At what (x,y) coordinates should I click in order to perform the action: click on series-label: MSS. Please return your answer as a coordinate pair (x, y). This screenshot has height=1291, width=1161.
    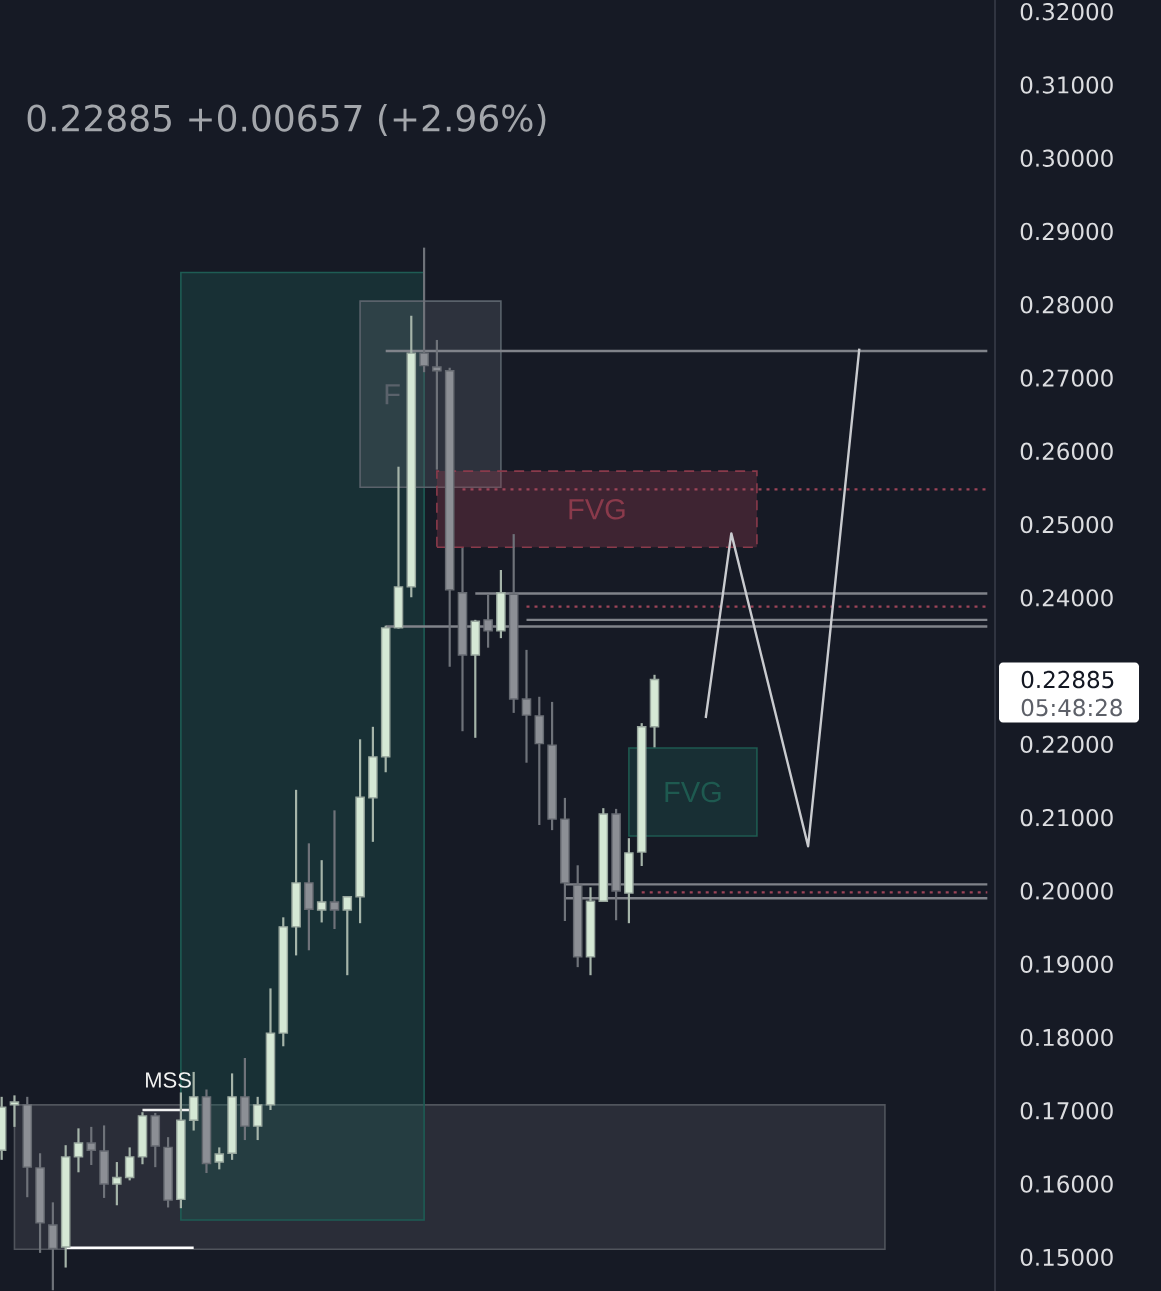
    Looking at the image, I should click on (168, 1080).